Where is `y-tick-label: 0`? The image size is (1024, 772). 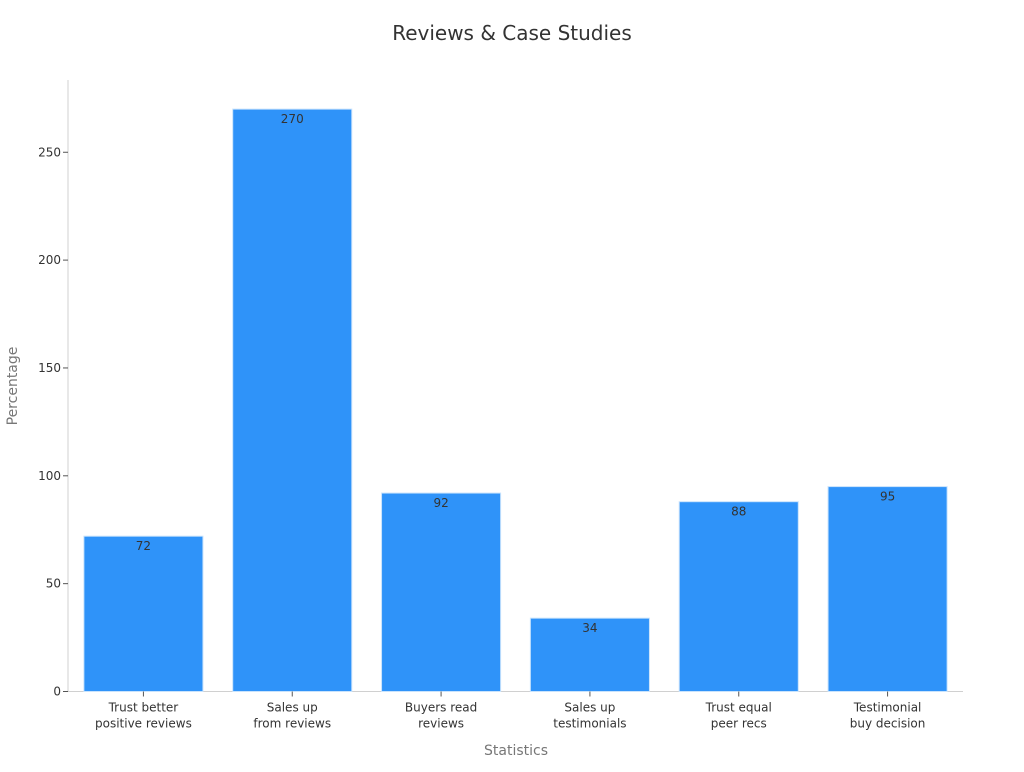 y-tick-label: 0 is located at coordinates (57, 692).